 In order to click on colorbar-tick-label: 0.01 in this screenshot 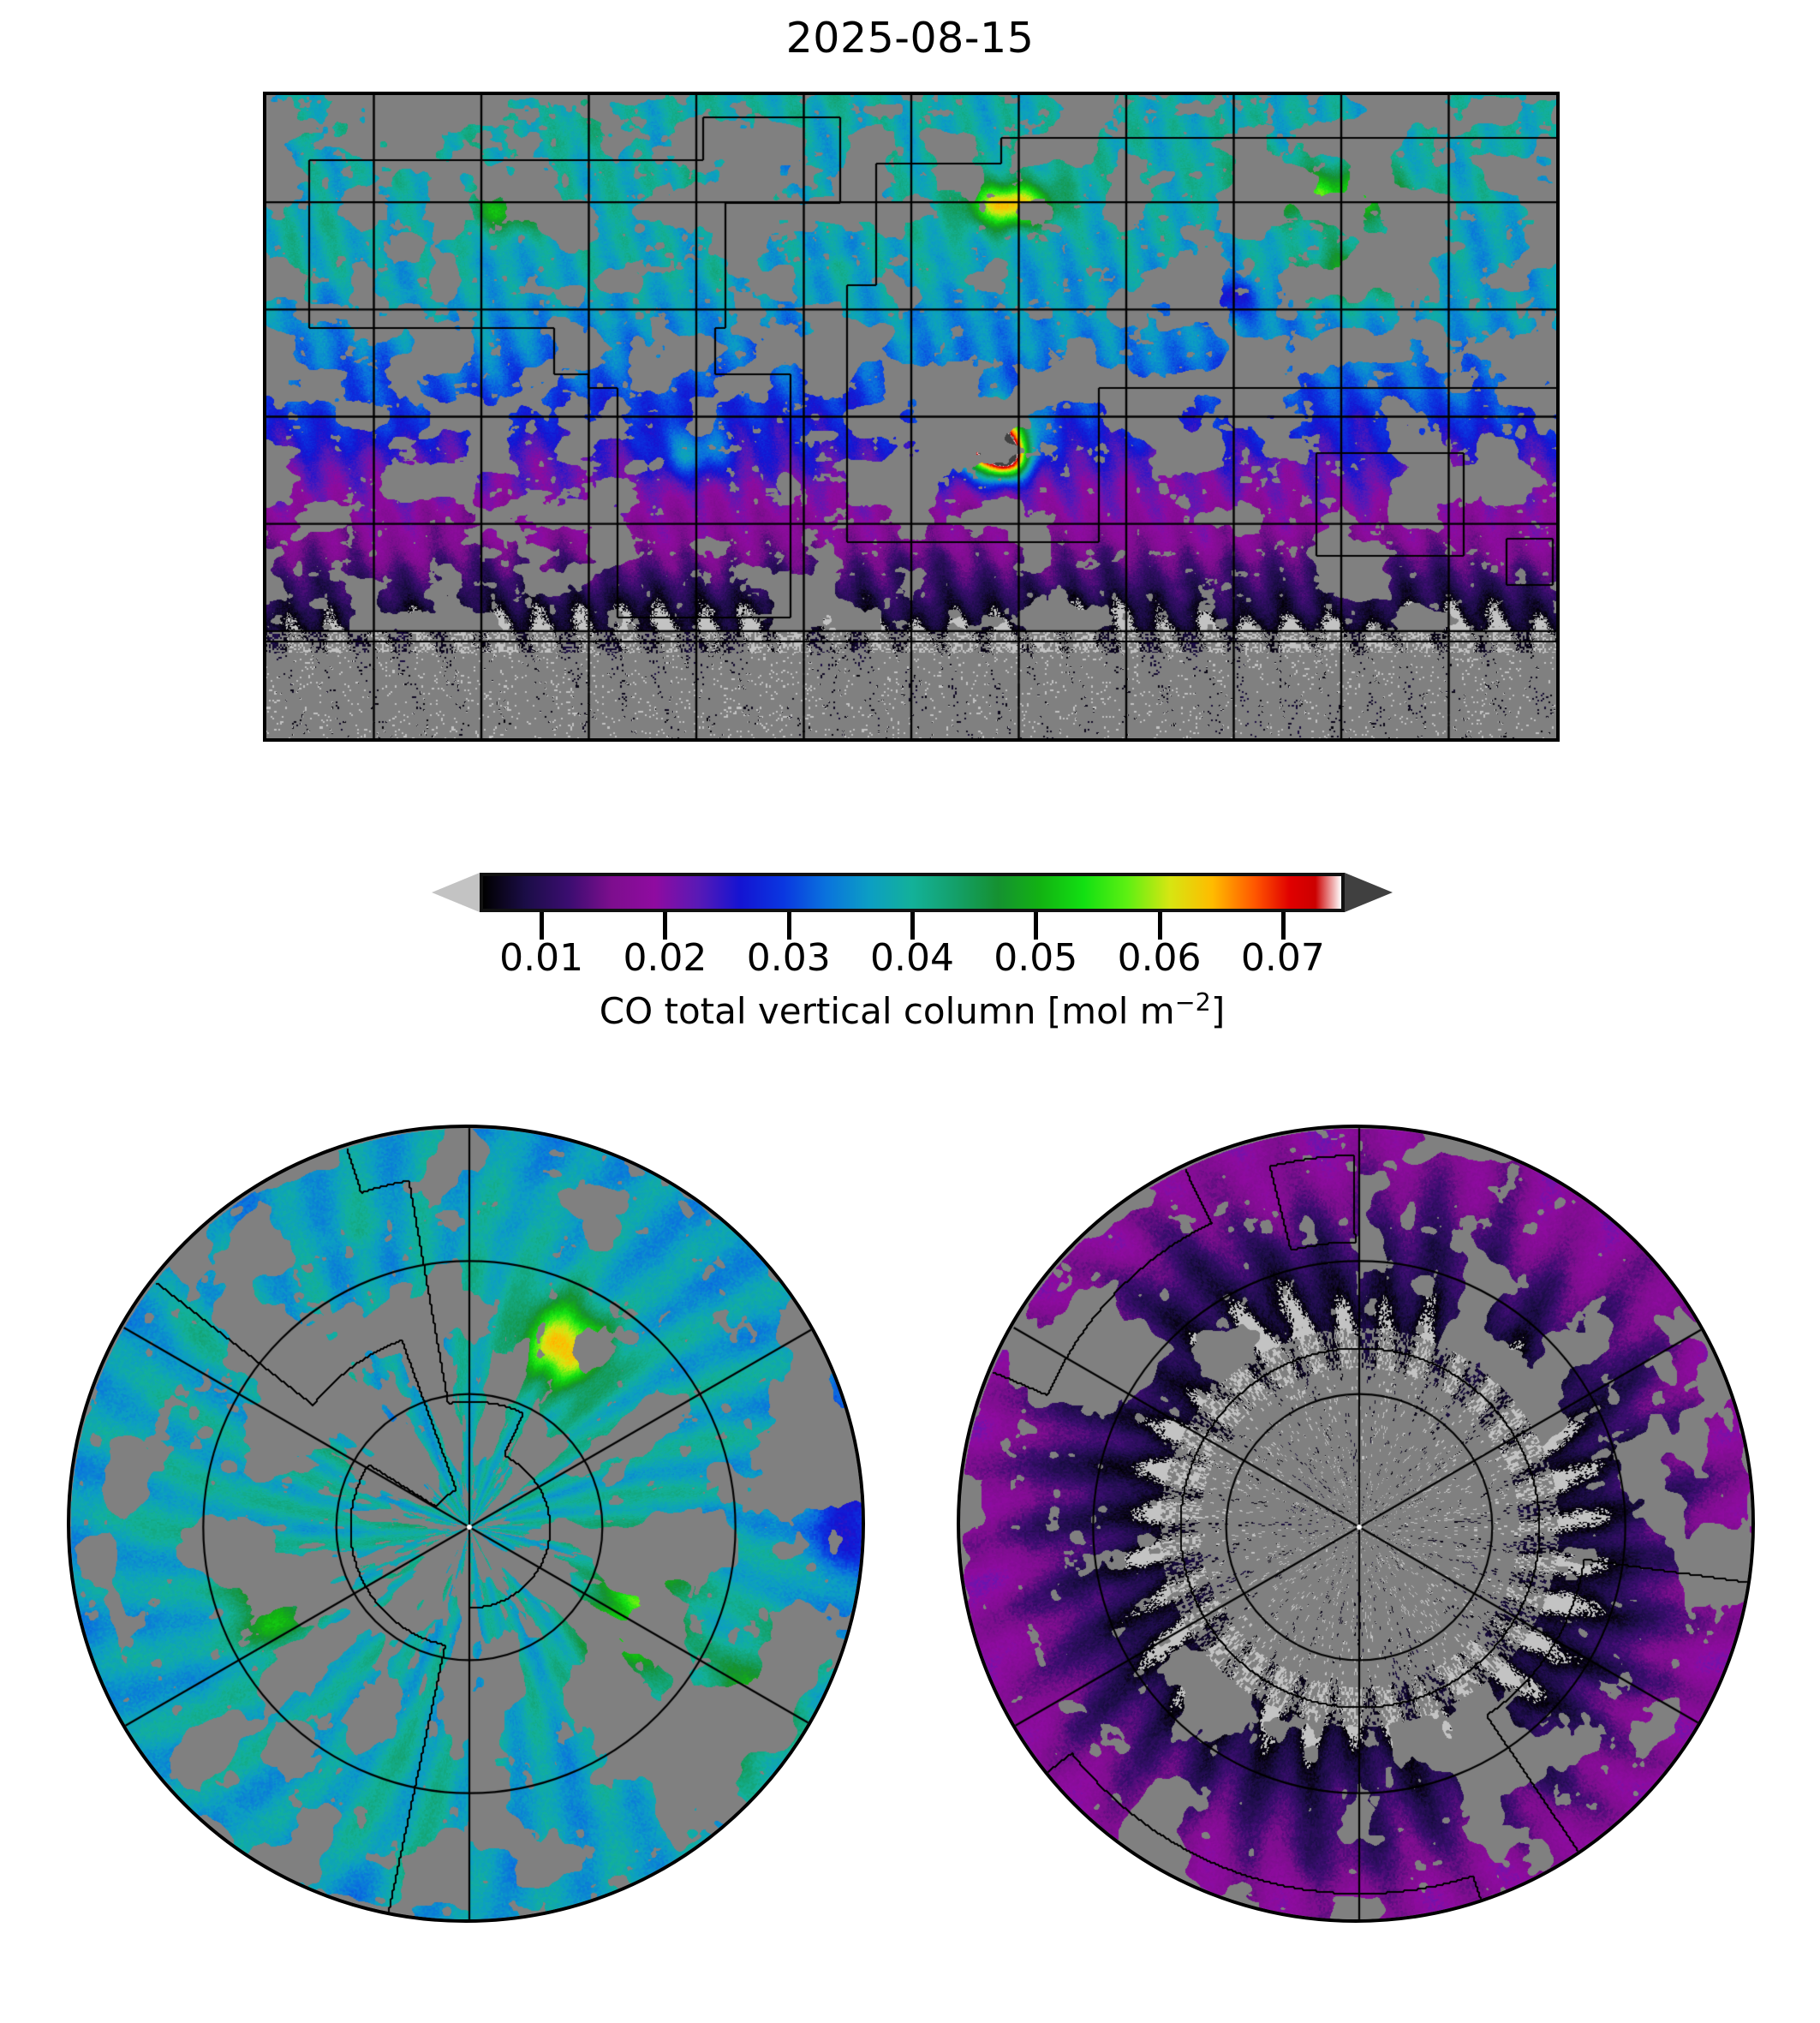, I will do `click(541, 958)`.